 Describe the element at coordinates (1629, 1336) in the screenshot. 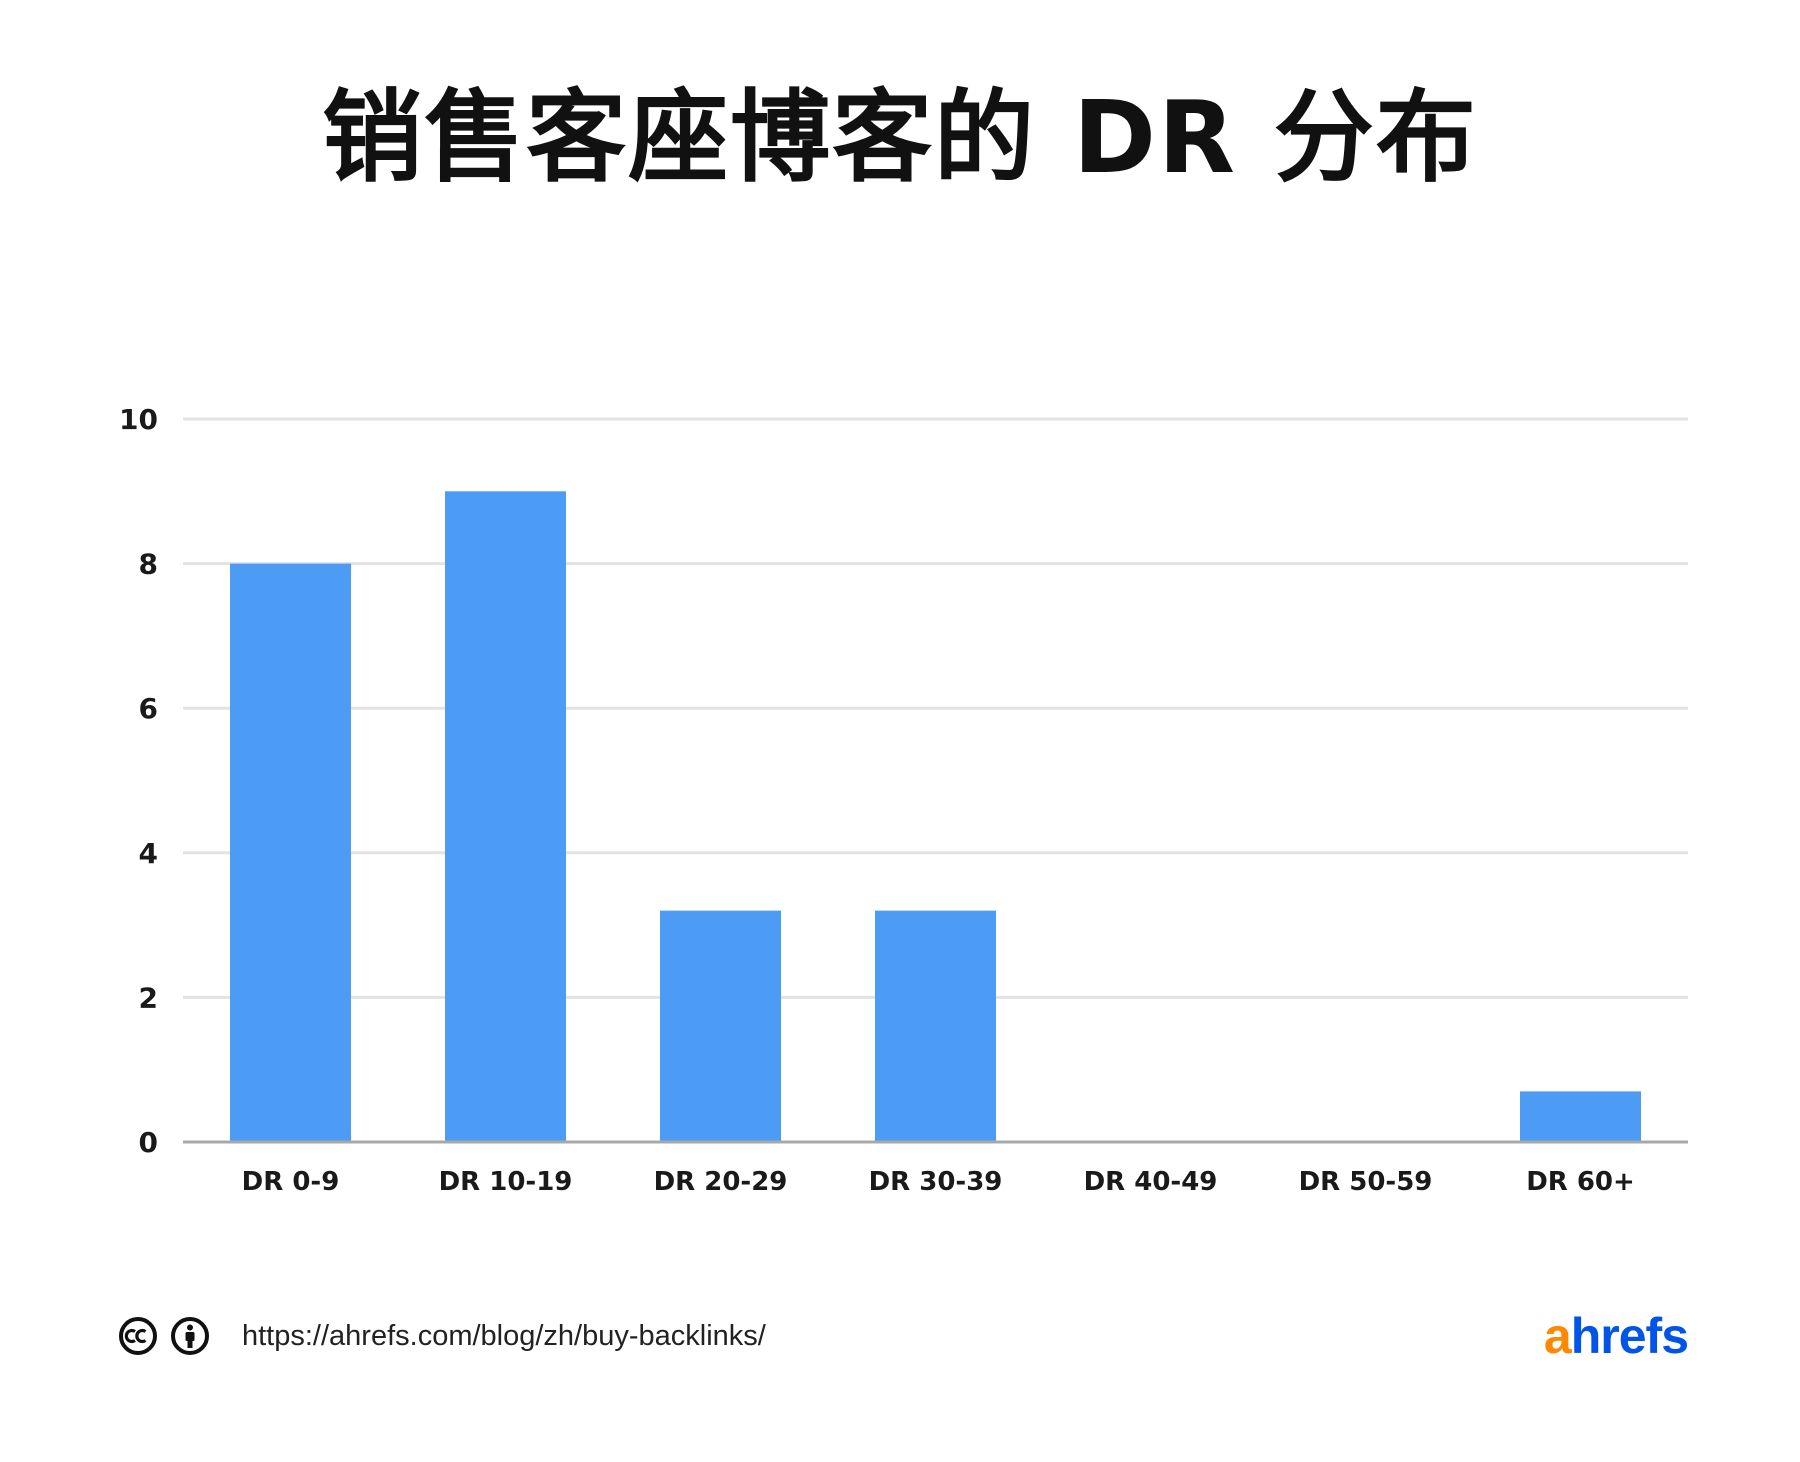

I see `logo-wordmark: hrefs` at that location.